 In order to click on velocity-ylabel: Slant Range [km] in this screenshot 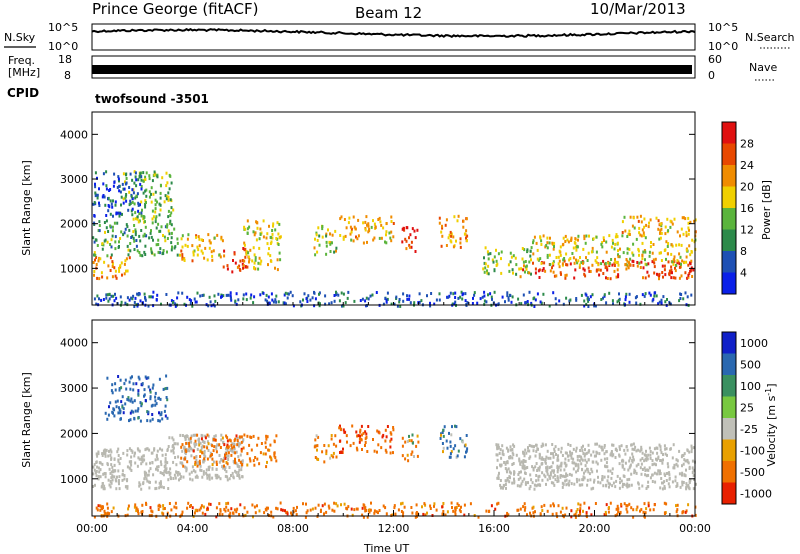, I will do `click(26, 420)`.